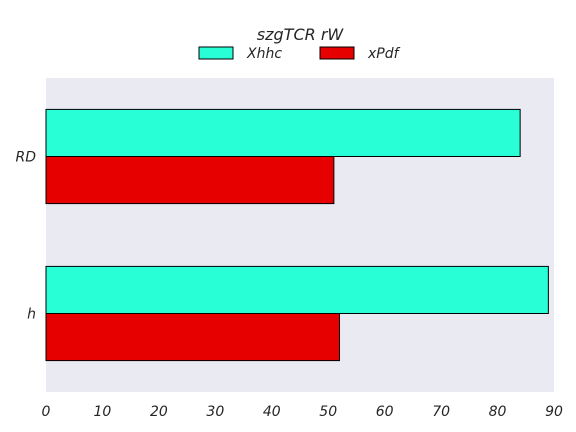 The image size is (576, 432). What do you see at coordinates (25, 236) in the screenshot?
I see `y-tick-labels: h RD` at bounding box center [25, 236].